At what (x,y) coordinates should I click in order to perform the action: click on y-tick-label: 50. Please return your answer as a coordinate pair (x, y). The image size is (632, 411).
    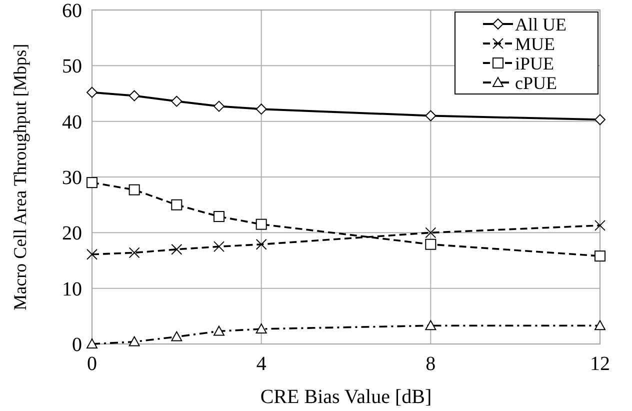
    Looking at the image, I should click on (72, 67).